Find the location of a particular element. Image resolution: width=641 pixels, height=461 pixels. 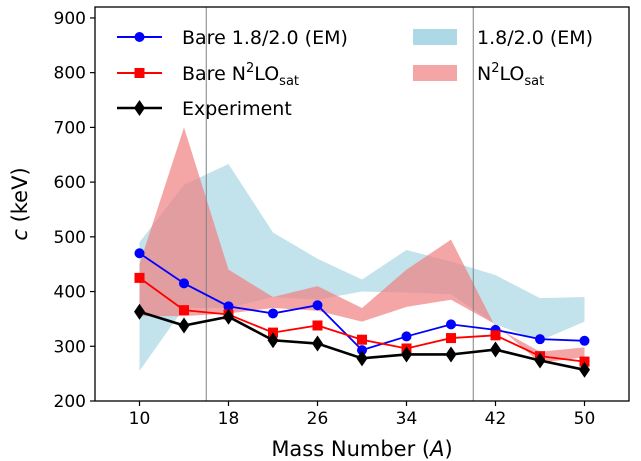

legend-item-experiment: Experiment is located at coordinates (204, 109).